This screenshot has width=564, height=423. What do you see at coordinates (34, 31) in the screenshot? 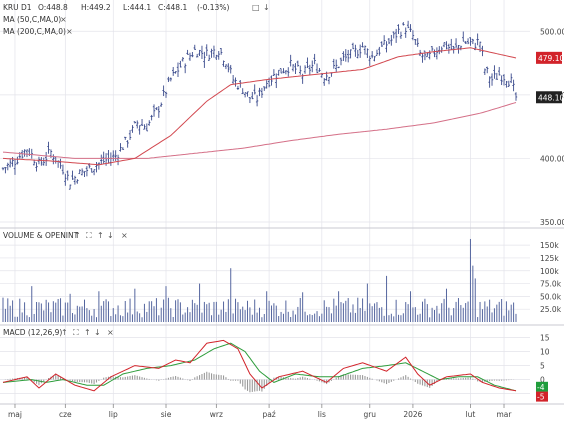
I see `legend-ma200: MA (200,C,MA,0)` at bounding box center [34, 31].